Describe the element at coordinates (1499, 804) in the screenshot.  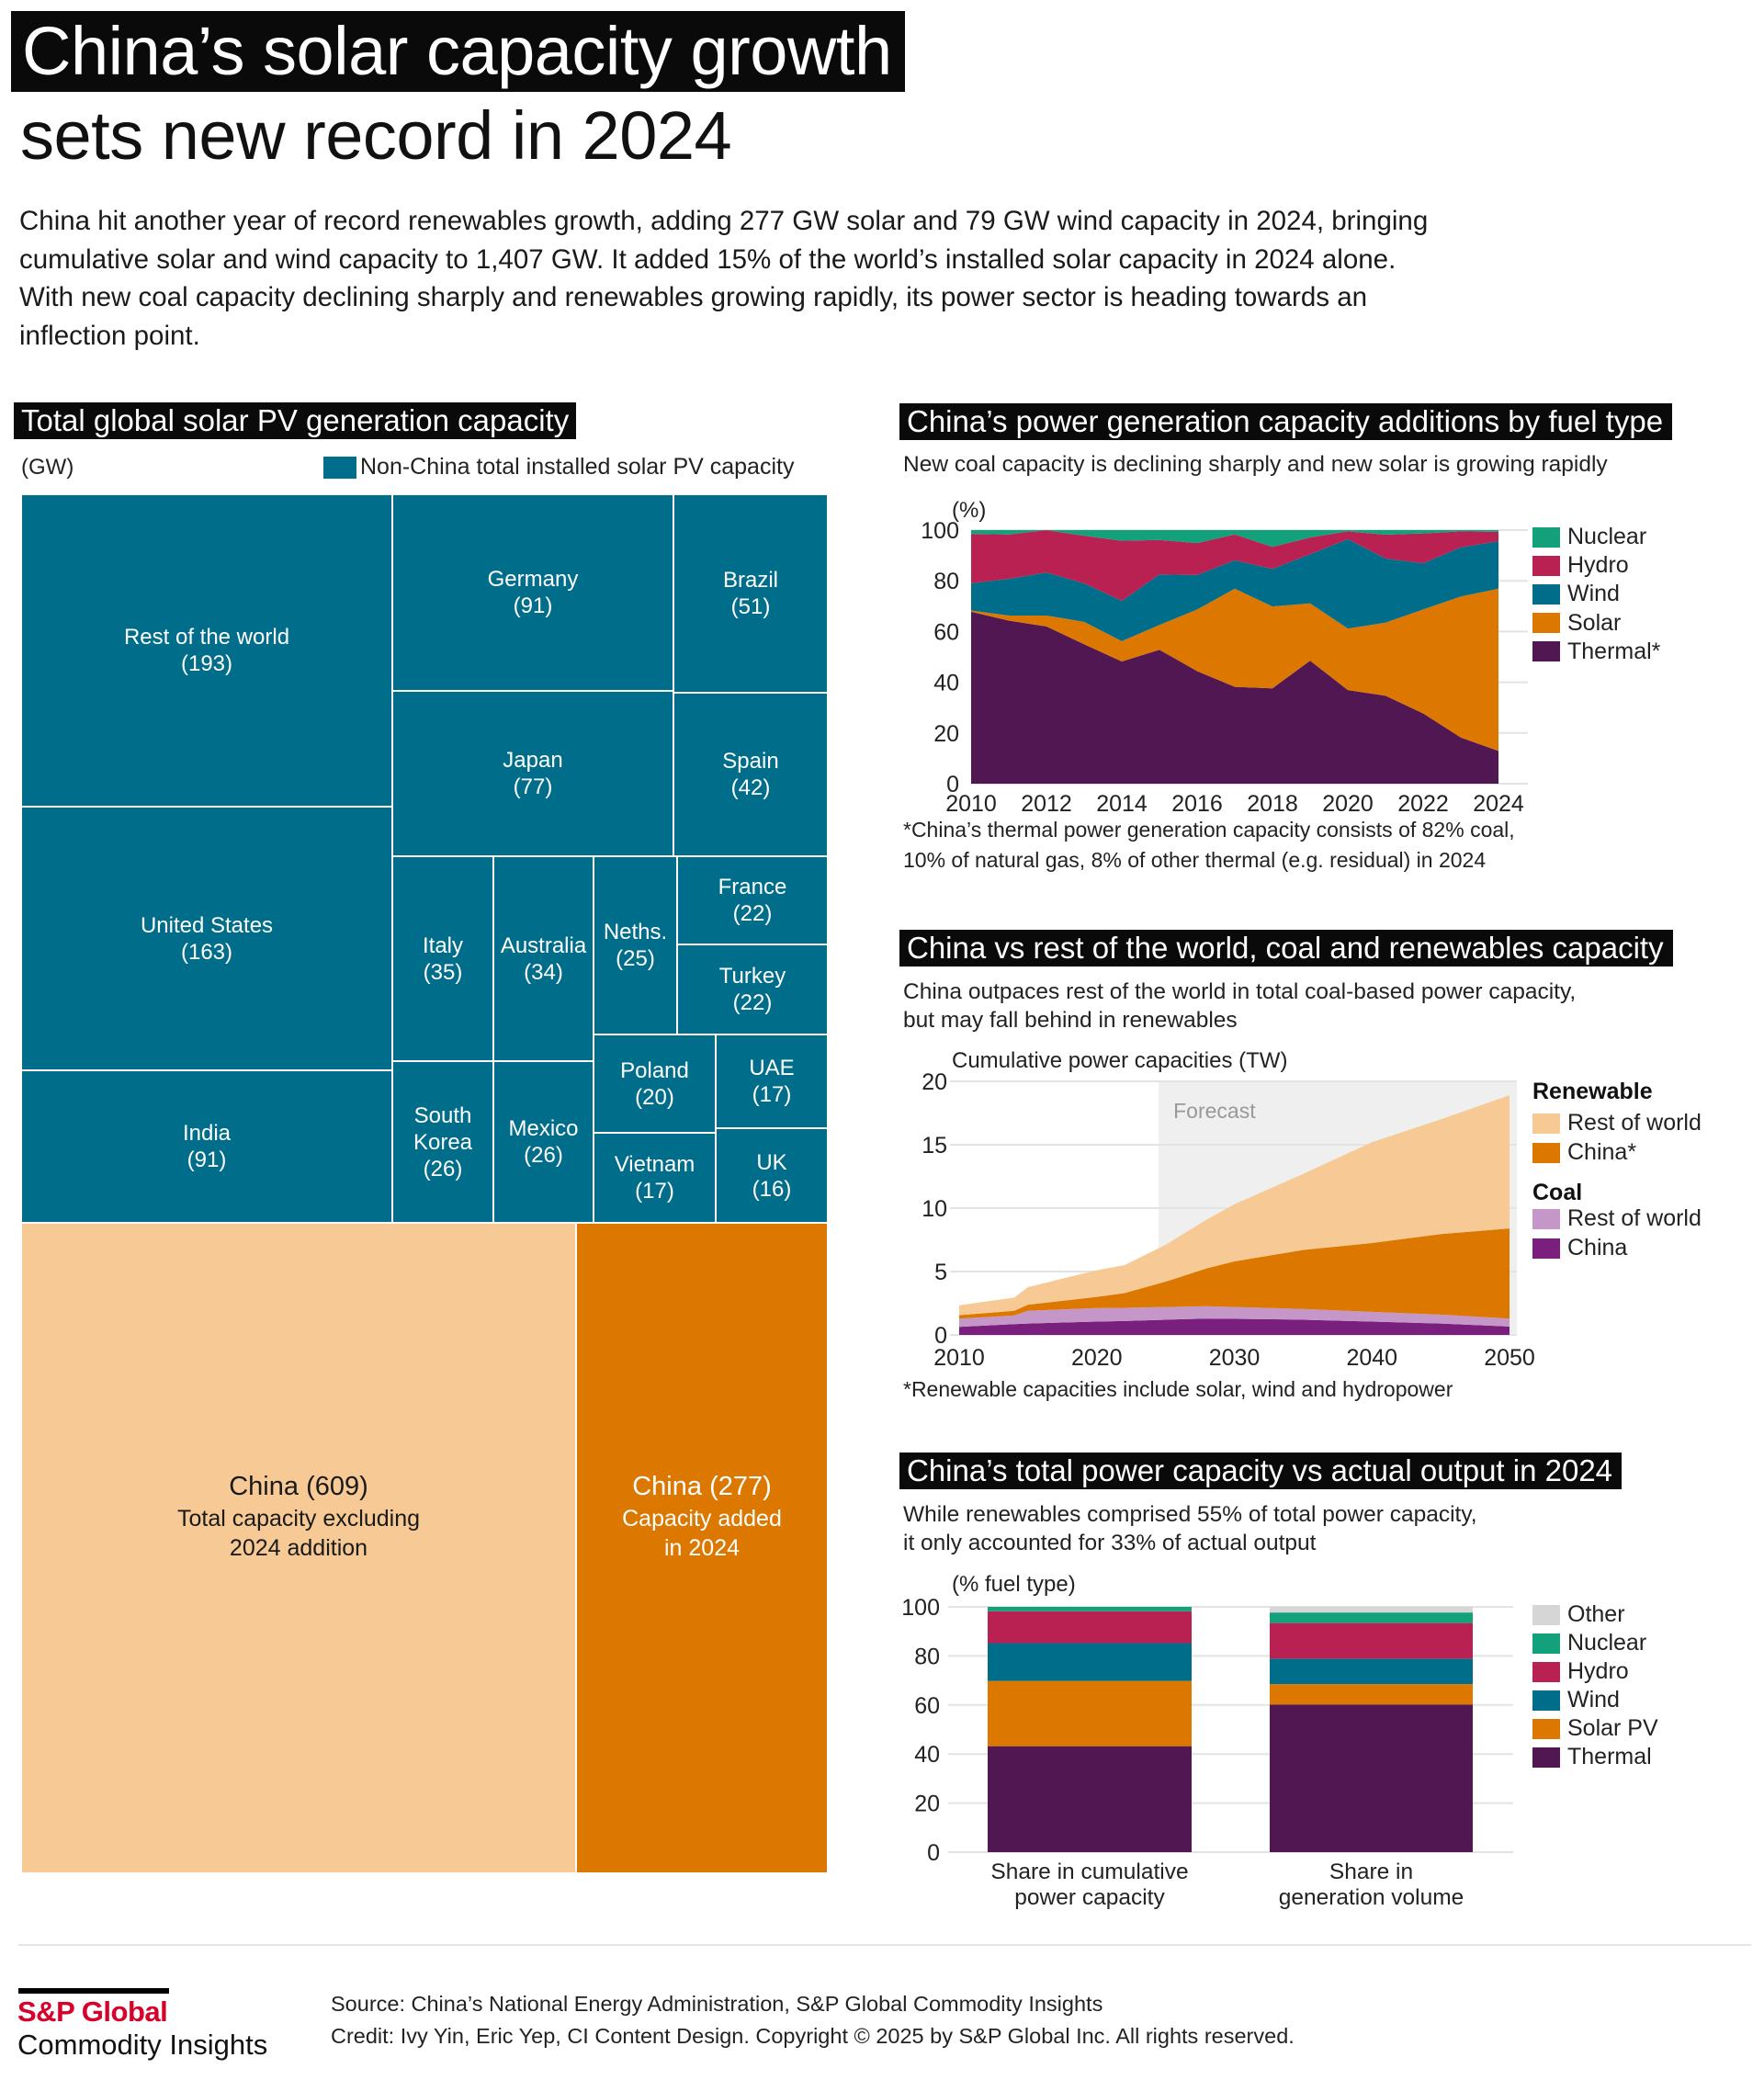
I see `x-tick-label: 2024` at that location.